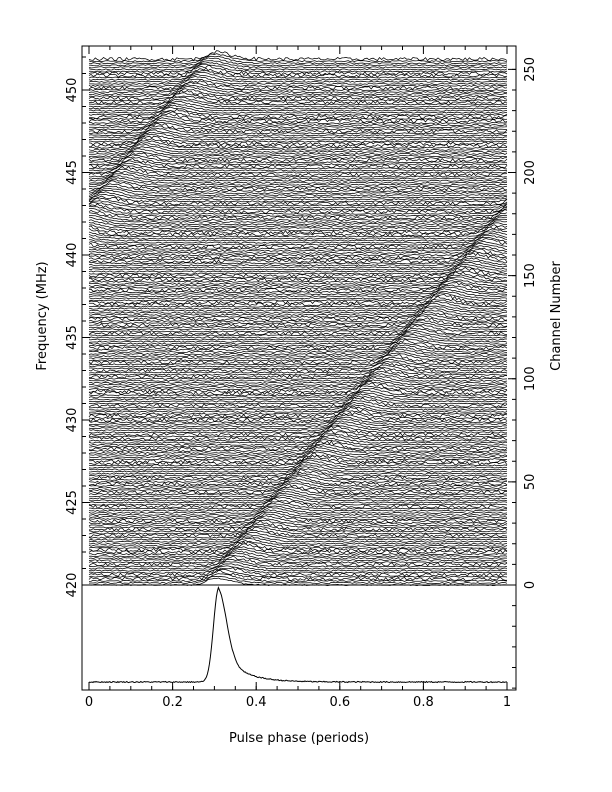 The image size is (612, 792). Describe the element at coordinates (530, 585) in the screenshot. I see `channel-tick-label: 0` at that location.